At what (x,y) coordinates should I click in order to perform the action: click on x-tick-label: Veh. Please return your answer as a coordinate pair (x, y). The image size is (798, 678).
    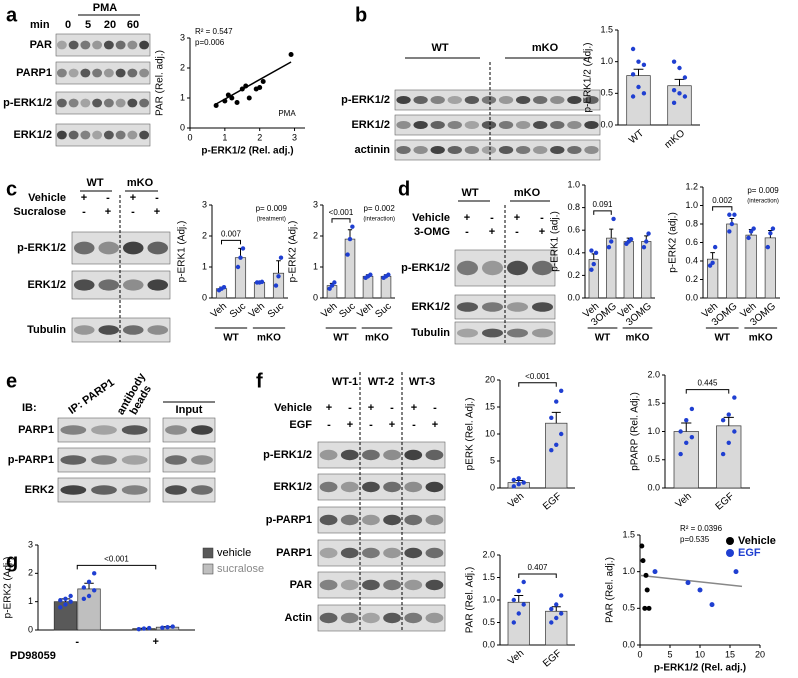
    Looking at the image, I should click on (219, 311).